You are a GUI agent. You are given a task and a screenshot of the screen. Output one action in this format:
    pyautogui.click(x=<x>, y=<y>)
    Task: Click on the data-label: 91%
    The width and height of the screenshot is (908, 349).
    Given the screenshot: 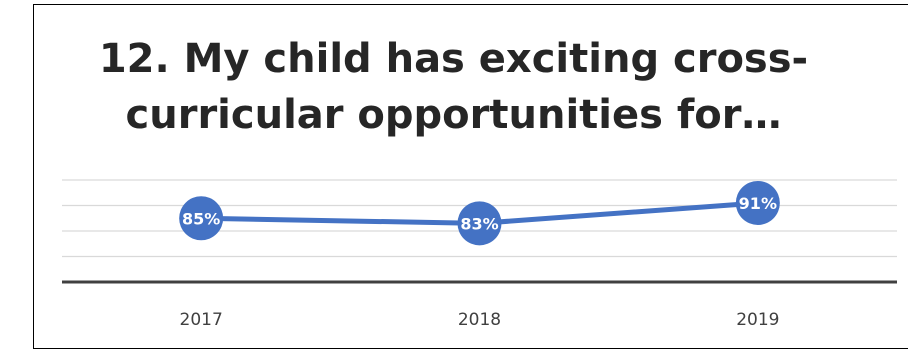 What is the action you would take?
    pyautogui.click(x=758, y=203)
    